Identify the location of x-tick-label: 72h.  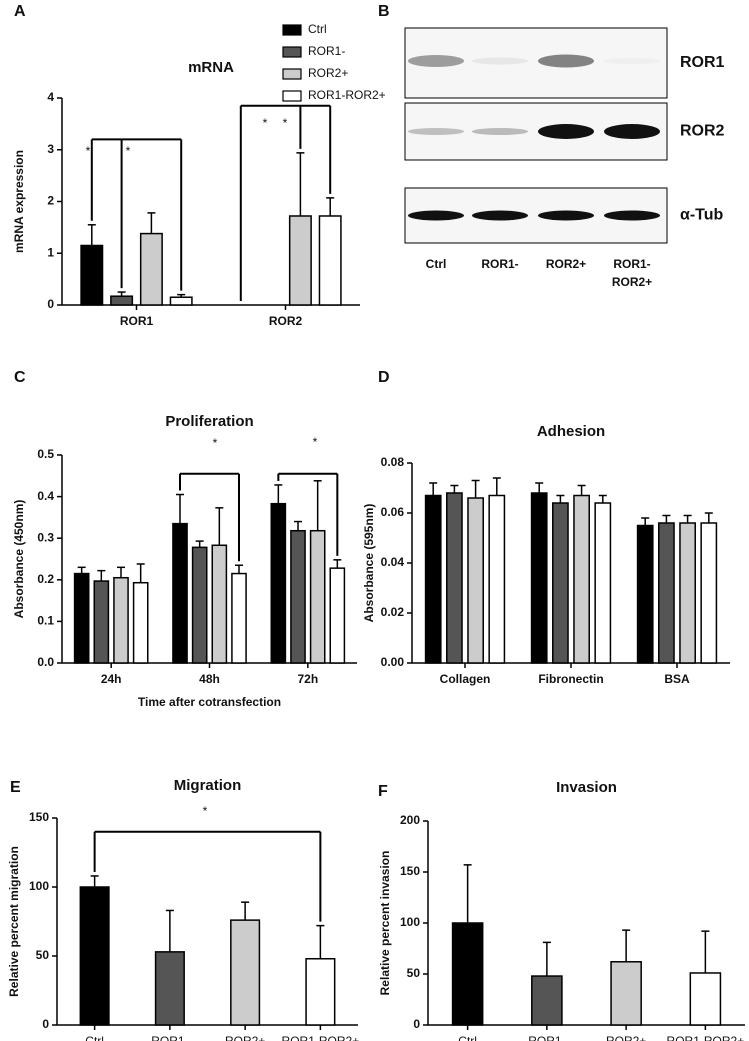
(307, 679).